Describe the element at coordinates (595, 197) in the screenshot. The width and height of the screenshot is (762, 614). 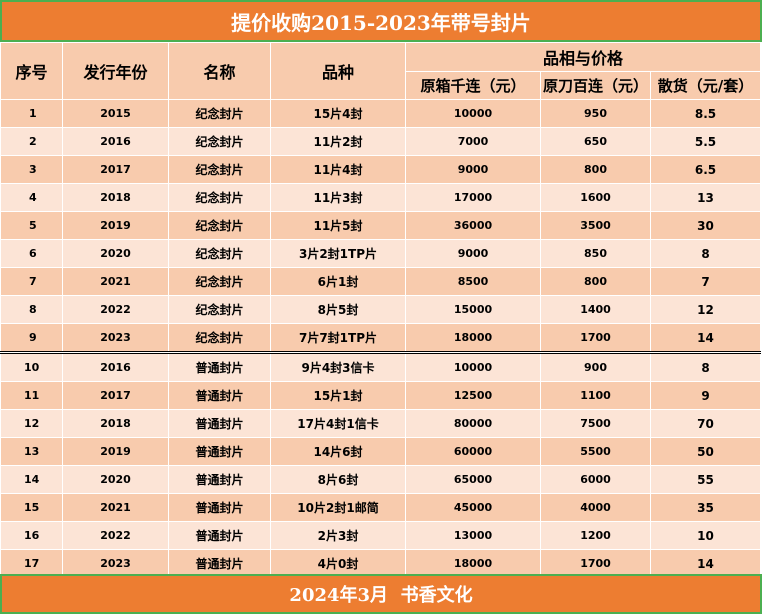
I see `cell-knife-price: 1600` at that location.